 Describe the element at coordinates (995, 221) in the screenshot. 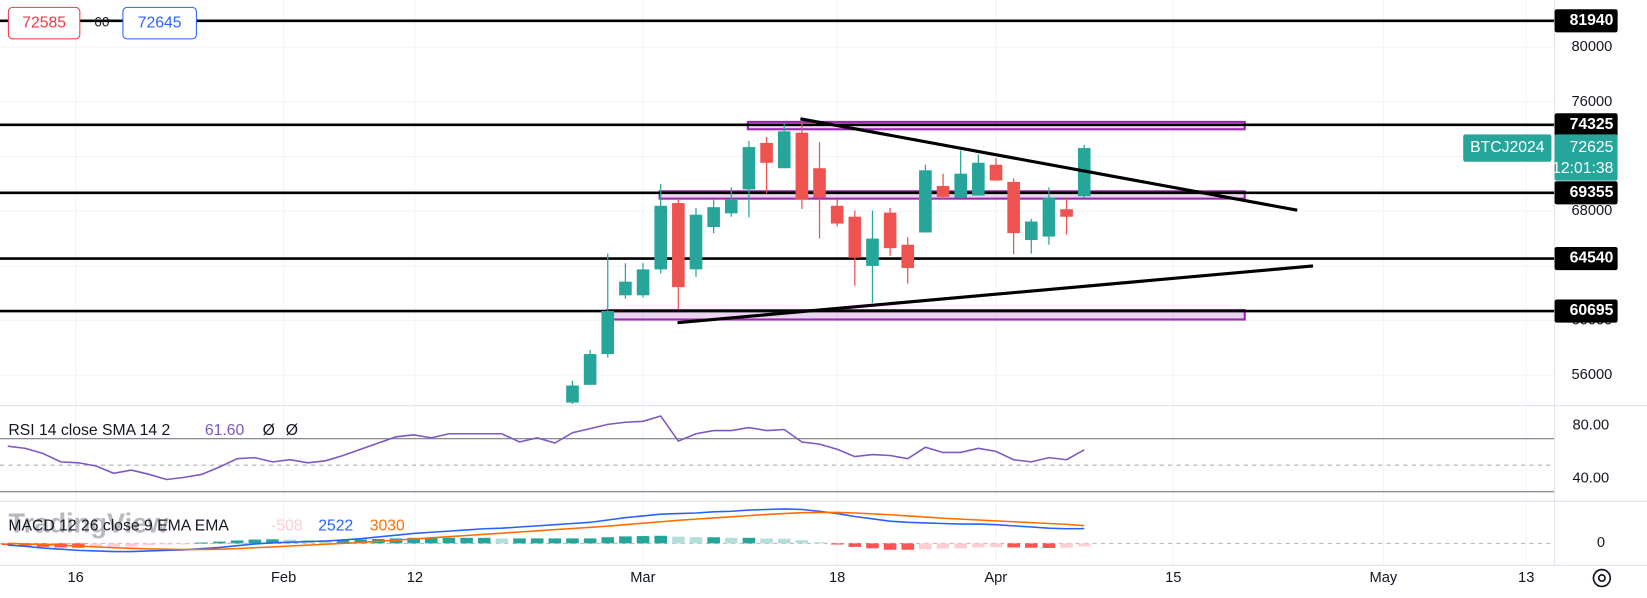

I see `trendlines` at that location.